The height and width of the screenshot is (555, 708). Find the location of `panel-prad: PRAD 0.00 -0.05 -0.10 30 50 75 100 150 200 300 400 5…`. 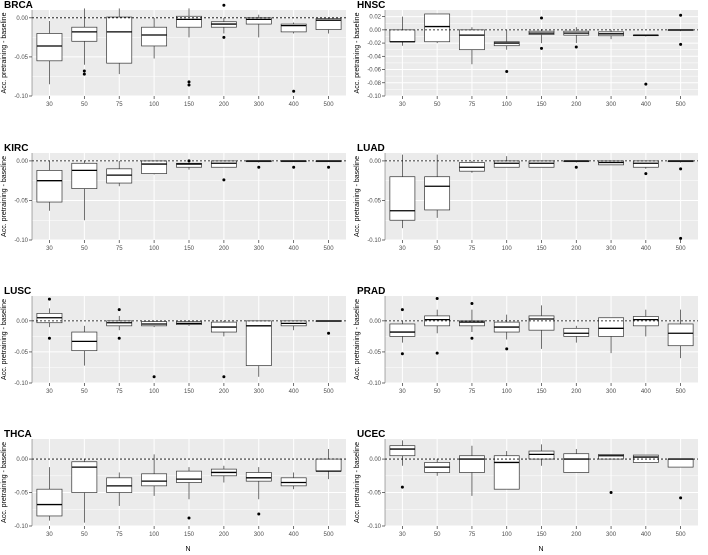

panel-prad: PRAD 0.00 -0.05 -0.10 30 50 75 100 150 200 300 400 5… is located at coordinates (526, 340).